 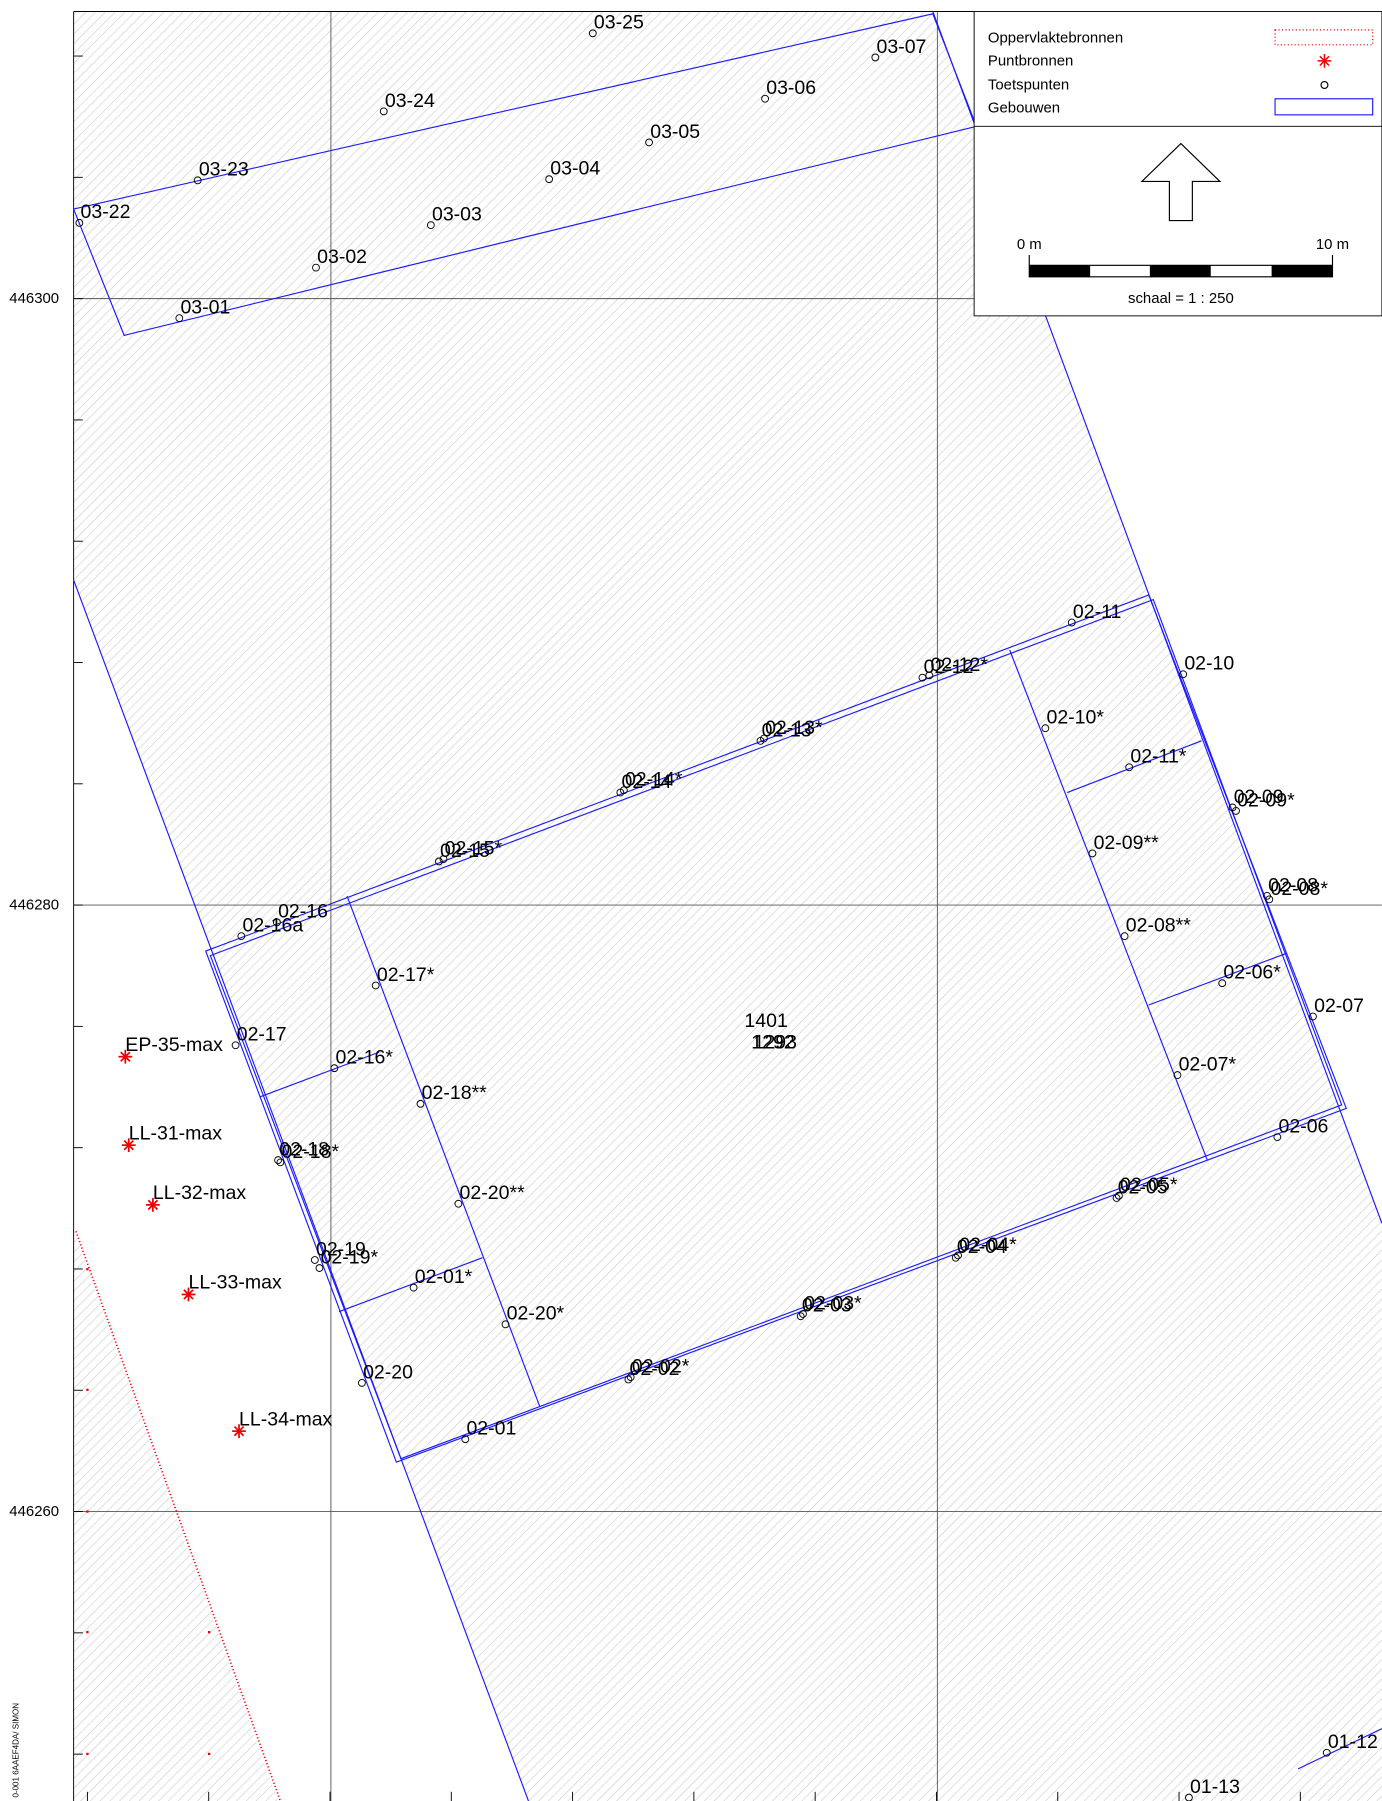 I want to click on point-label: 02-15*, so click(x=474, y=849).